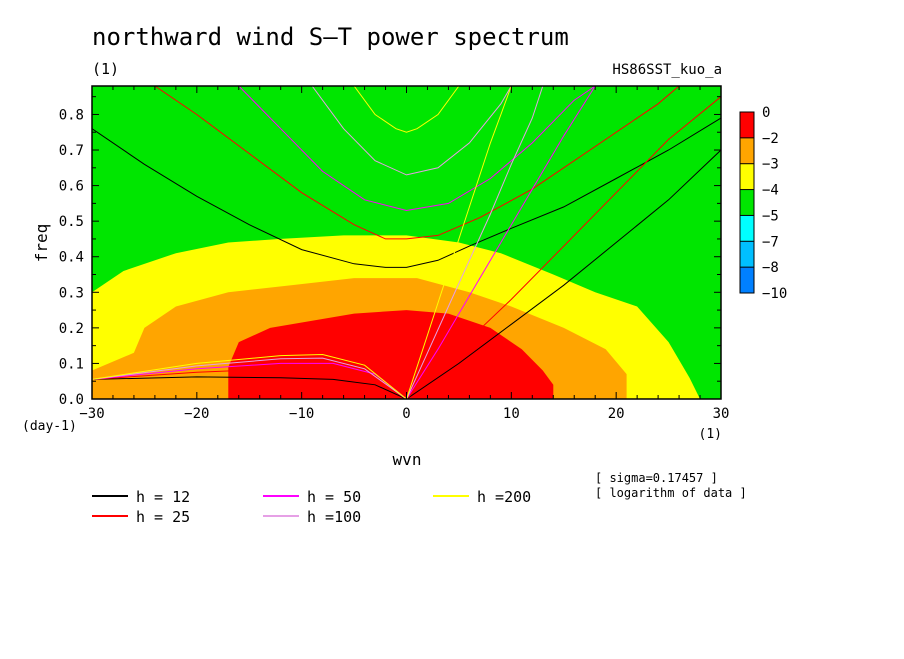 This screenshot has width=904, height=659. I want to click on legend-label-4: h =100, so click(334, 517).